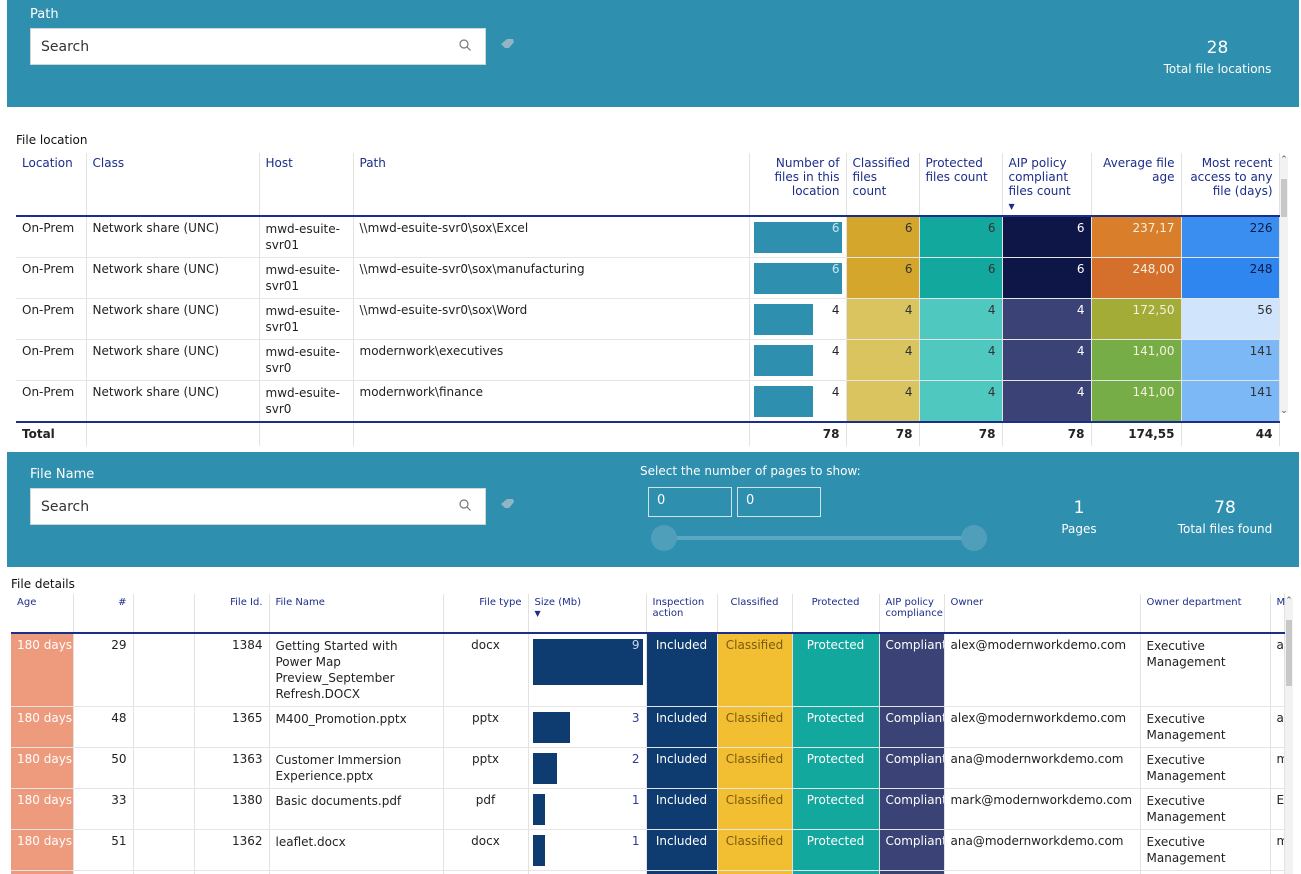 Image resolution: width=1301 pixels, height=874 pixels. Describe the element at coordinates (1042, 613) in the screenshot. I see `col-owner: Owner` at that location.